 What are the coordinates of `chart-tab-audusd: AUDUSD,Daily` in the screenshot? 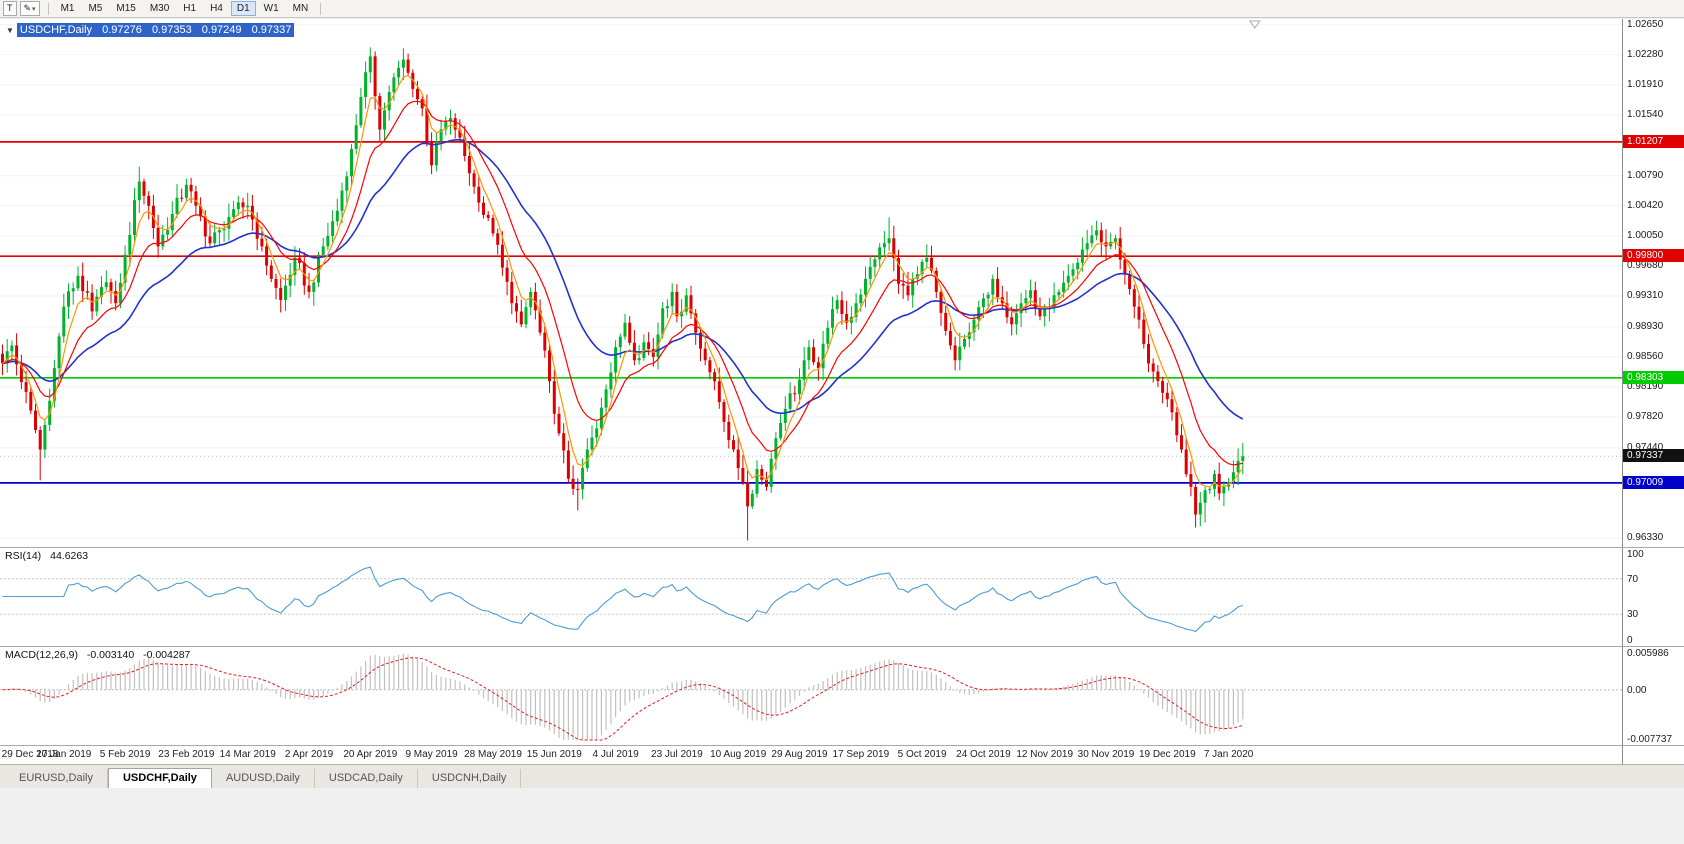 It's located at (263, 778).